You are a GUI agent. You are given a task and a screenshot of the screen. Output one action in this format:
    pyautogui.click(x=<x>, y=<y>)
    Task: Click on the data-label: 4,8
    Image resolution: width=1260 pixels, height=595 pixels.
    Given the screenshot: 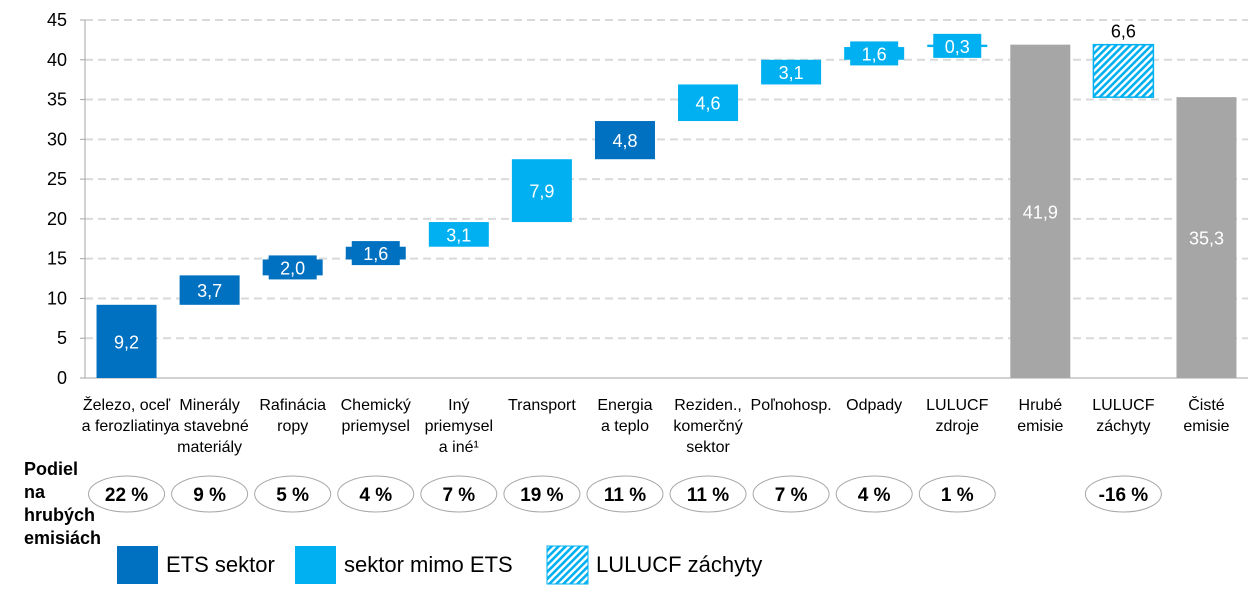 What is the action you would take?
    pyautogui.click(x=624, y=141)
    